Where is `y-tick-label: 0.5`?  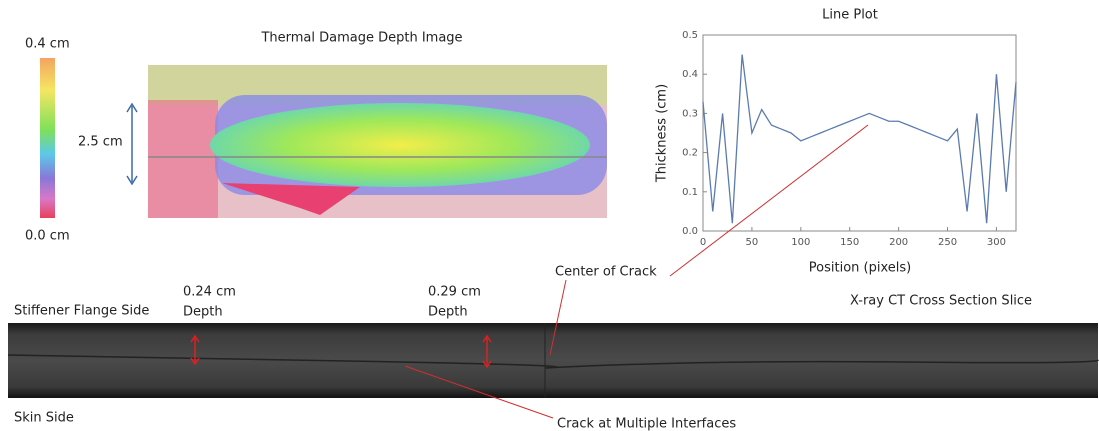
y-tick-label: 0.5 is located at coordinates (690, 35).